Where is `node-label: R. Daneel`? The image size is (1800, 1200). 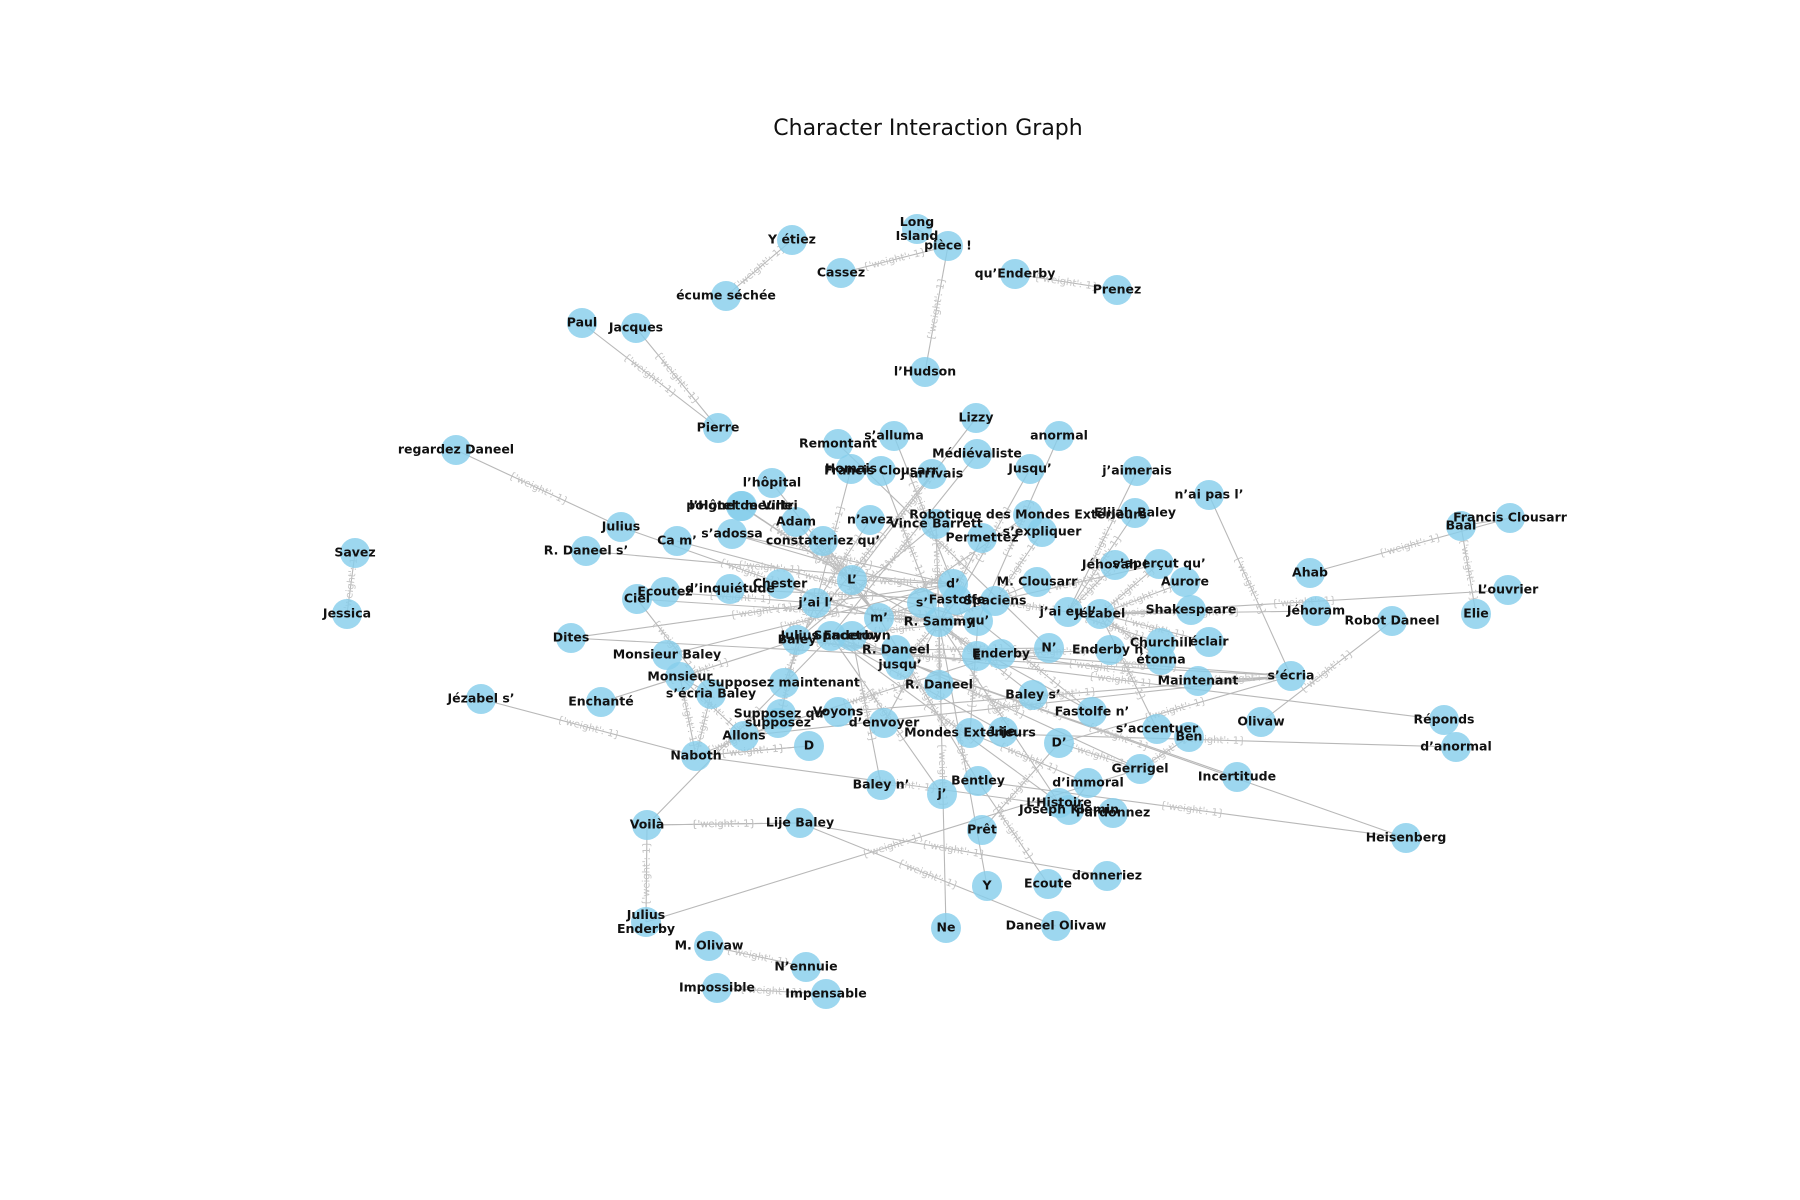
node-label: R. Daneel is located at coordinates (896, 649).